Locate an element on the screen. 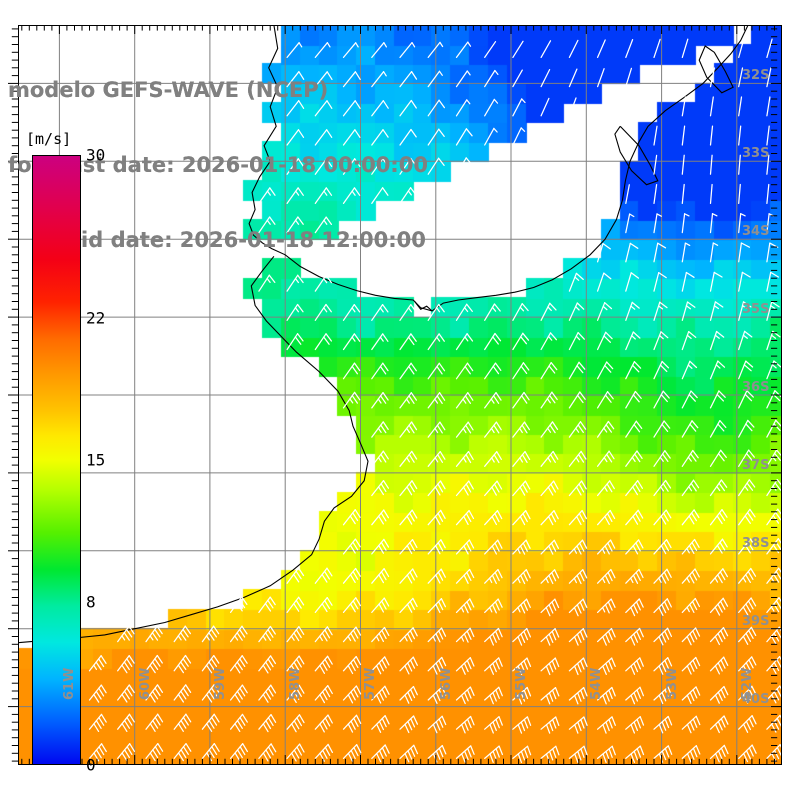 The image size is (800, 800). lat-label-37S: 37S is located at coordinates (756, 465).